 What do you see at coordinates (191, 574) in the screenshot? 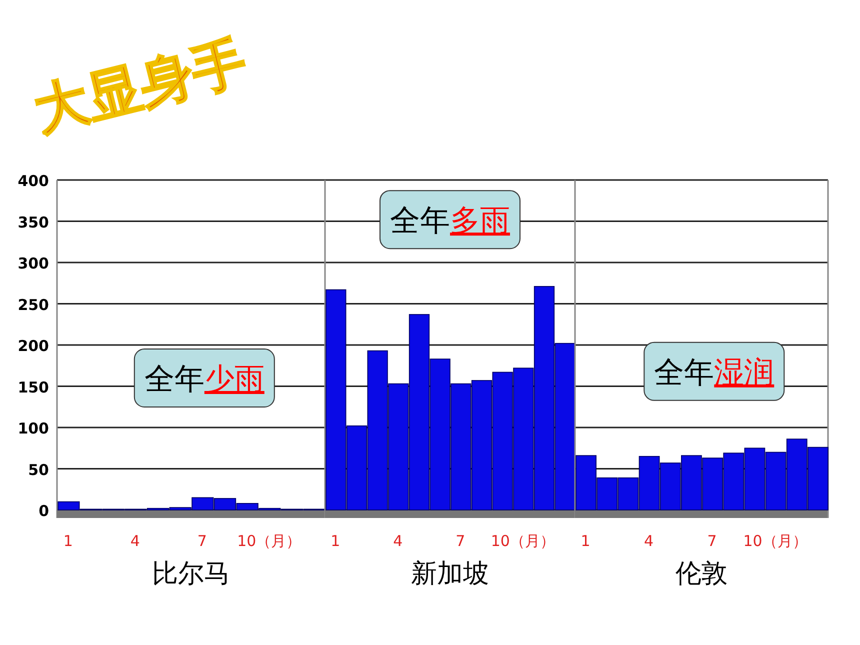
I see `x-axis-title: 比尔马` at bounding box center [191, 574].